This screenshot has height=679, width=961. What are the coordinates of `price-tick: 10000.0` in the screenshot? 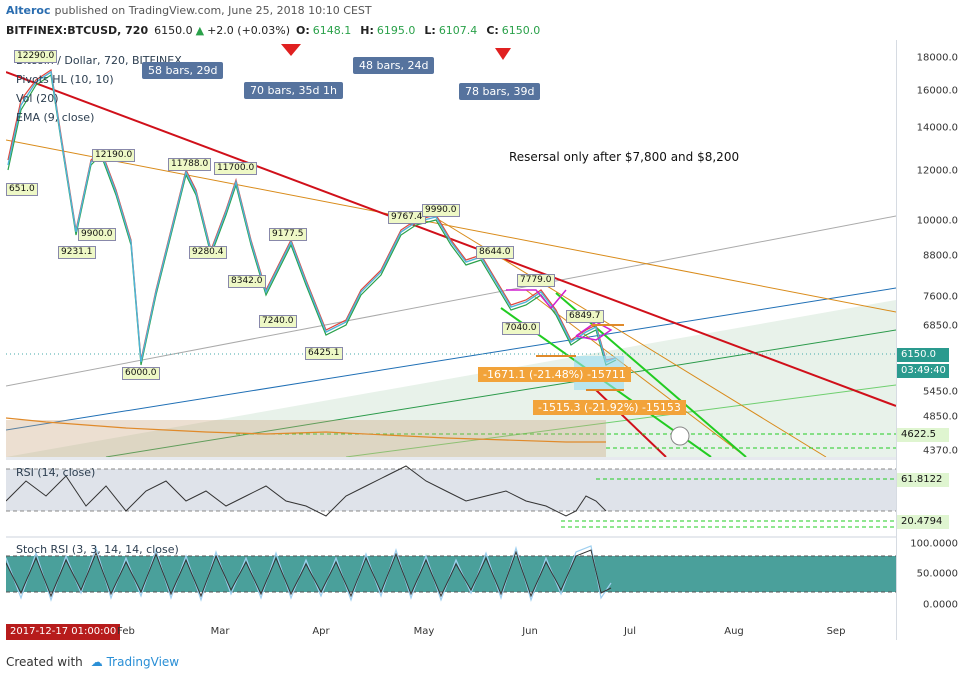 It's located at (937, 221).